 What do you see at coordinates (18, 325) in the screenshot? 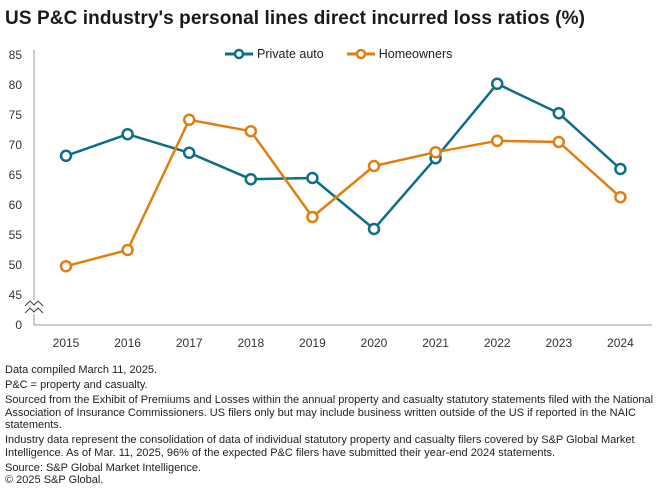
I see `y-tick-label-zero: 0` at bounding box center [18, 325].